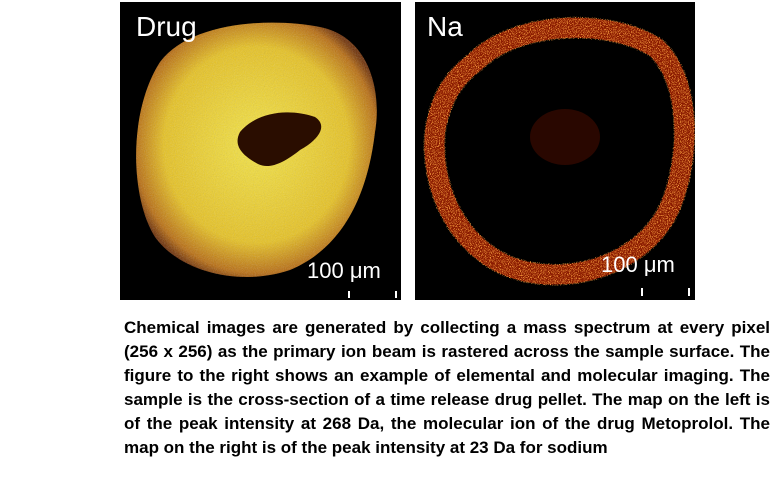 This screenshot has height=500, width=776. What do you see at coordinates (279, 139) in the screenshot?
I see `core` at bounding box center [279, 139].